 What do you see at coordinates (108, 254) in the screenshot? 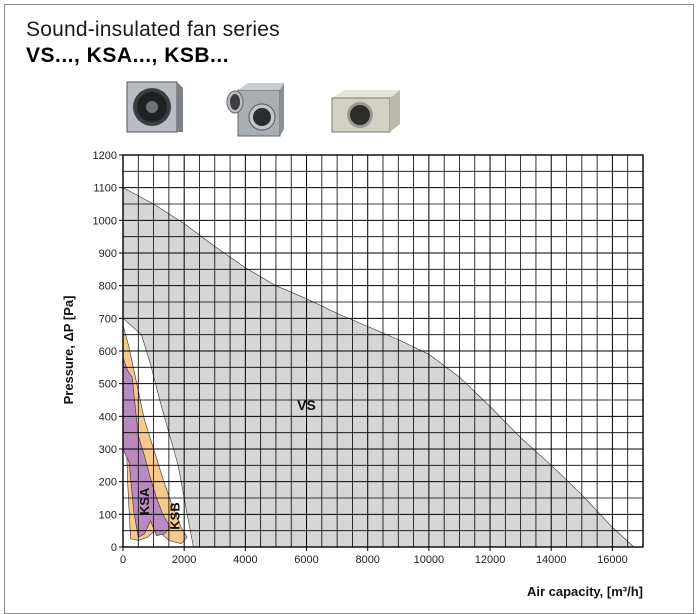
I see `y-tick-label: 900` at bounding box center [108, 254].